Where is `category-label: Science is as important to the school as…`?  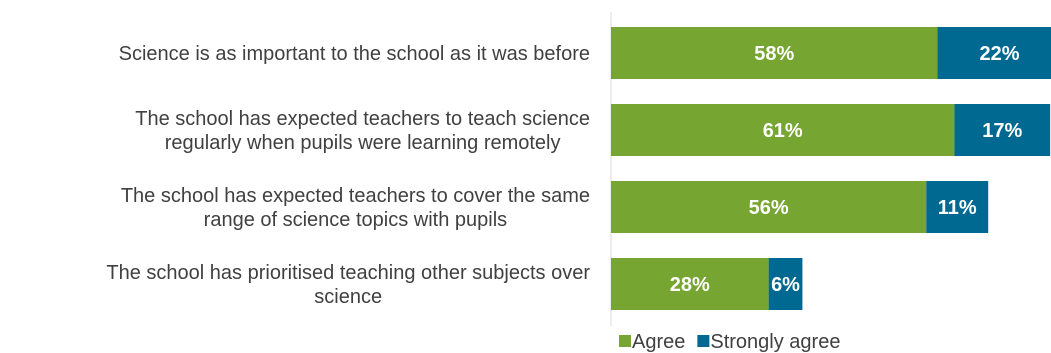 category-label: Science is as important to the school as… is located at coordinates (354, 54).